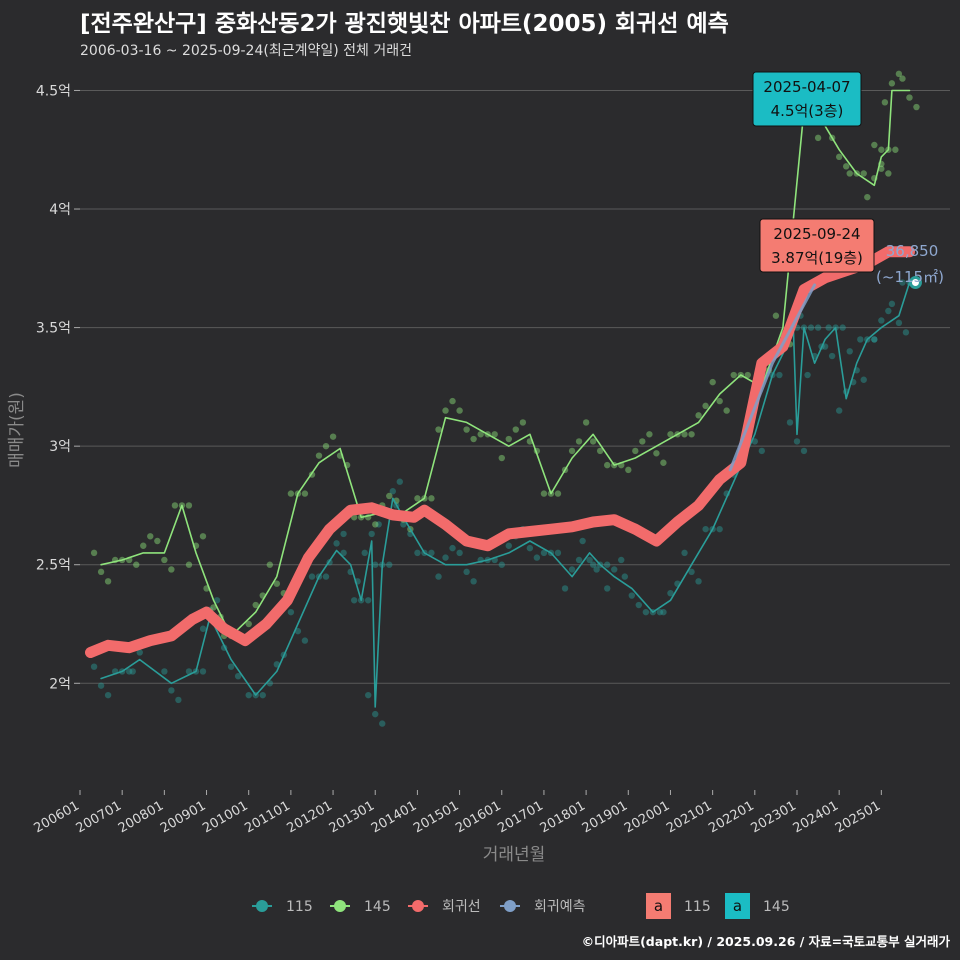 Image resolution: width=960 pixels, height=960 pixels. What do you see at coordinates (697, 907) in the screenshot?
I see `legend-box-label-115: 115` at bounding box center [697, 907].